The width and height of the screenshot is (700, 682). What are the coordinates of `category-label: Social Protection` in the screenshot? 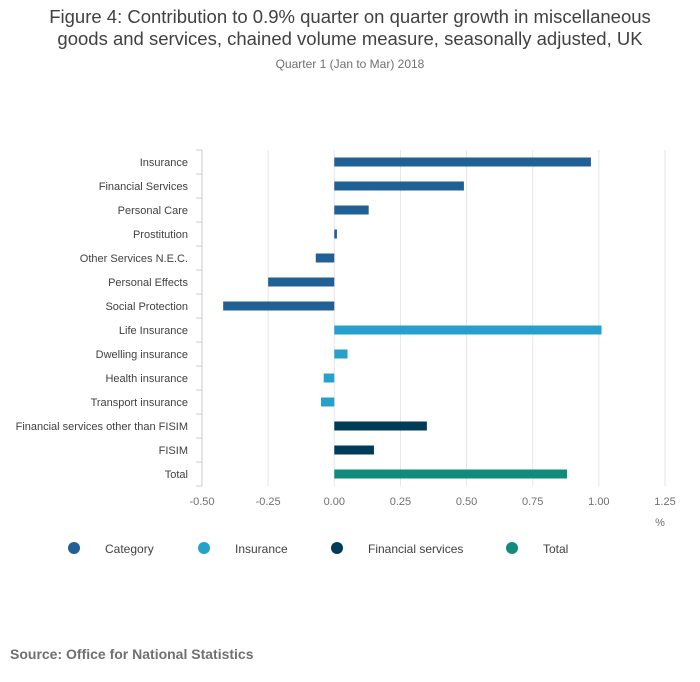 It's located at (146, 307).